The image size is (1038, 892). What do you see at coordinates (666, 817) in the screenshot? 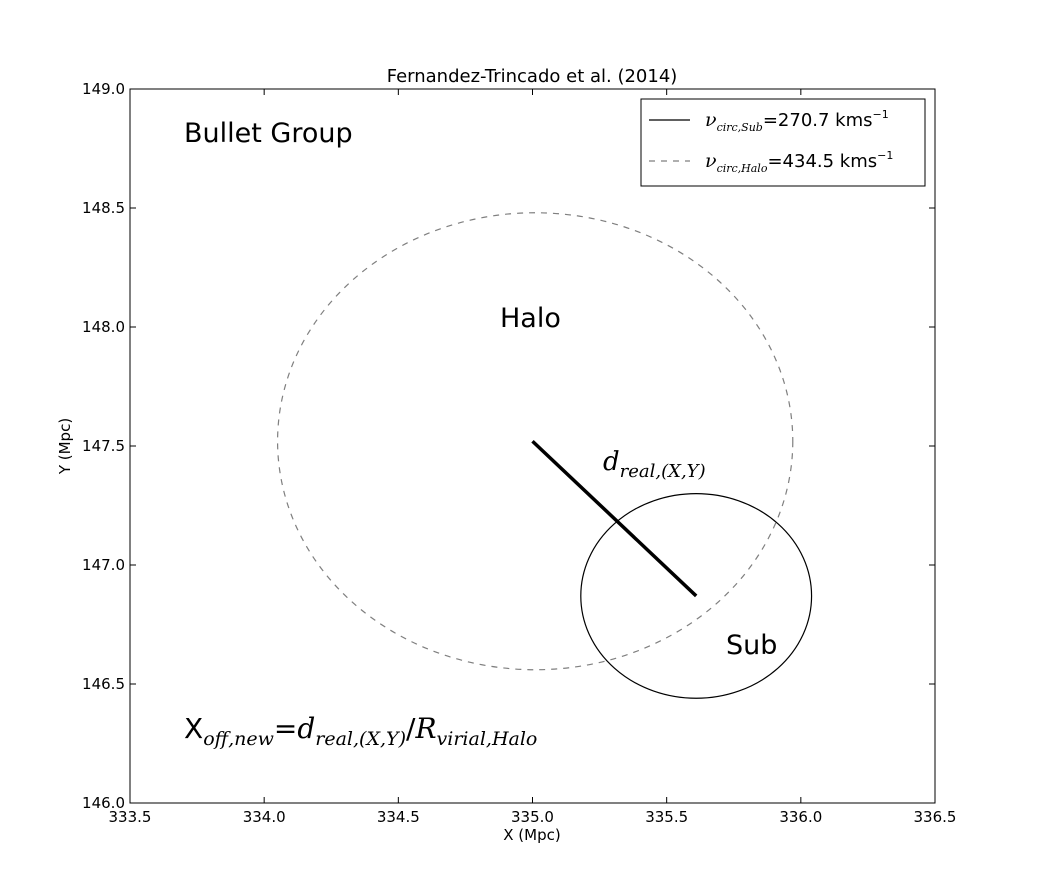
I see `x-tick-label: 335.5` at bounding box center [666, 817].